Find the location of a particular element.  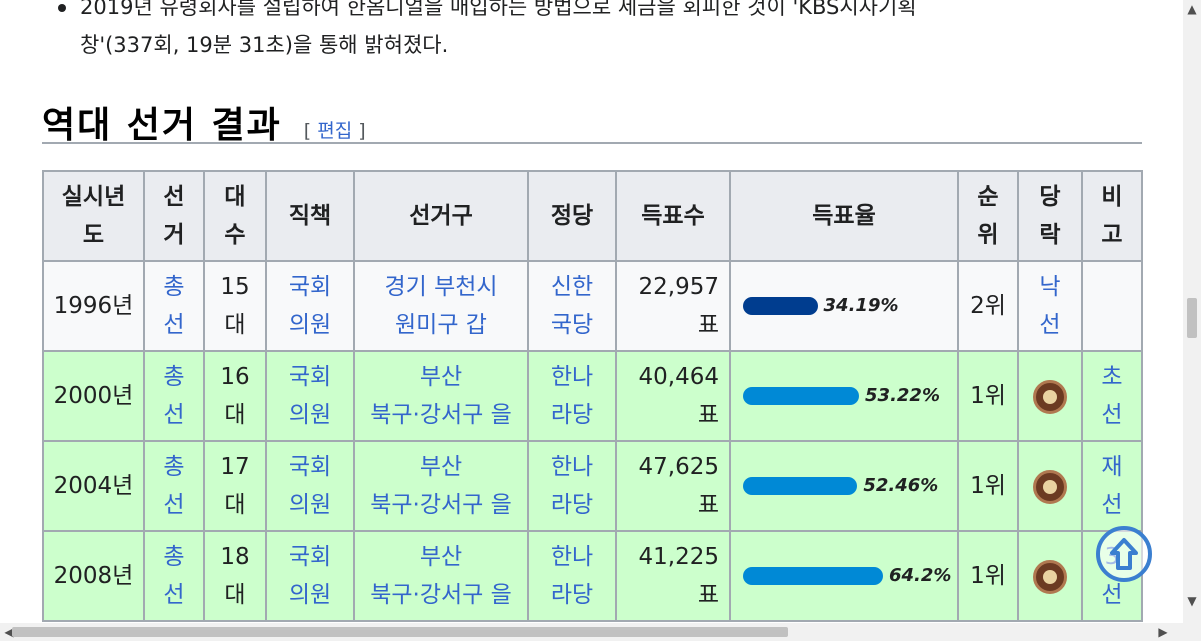

scroll-to-top-button is located at coordinates (1124, 554).